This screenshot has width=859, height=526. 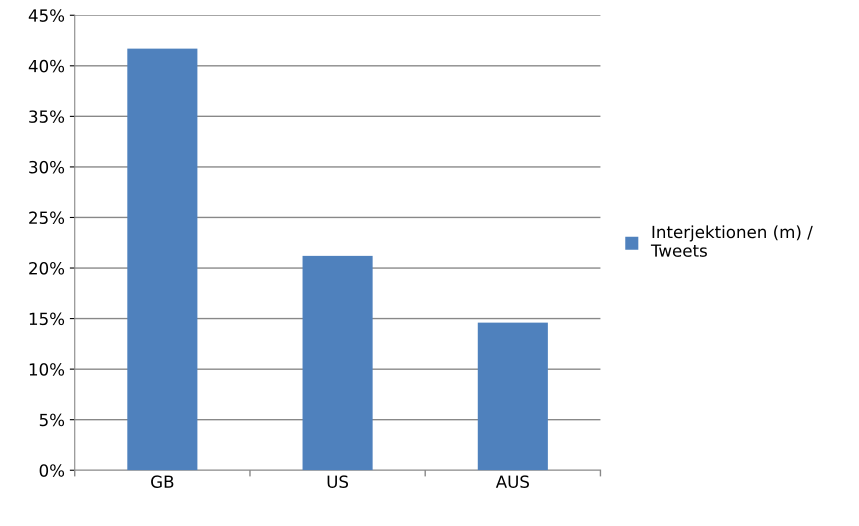 I want to click on y-tick-label: 30%, so click(x=46, y=167).